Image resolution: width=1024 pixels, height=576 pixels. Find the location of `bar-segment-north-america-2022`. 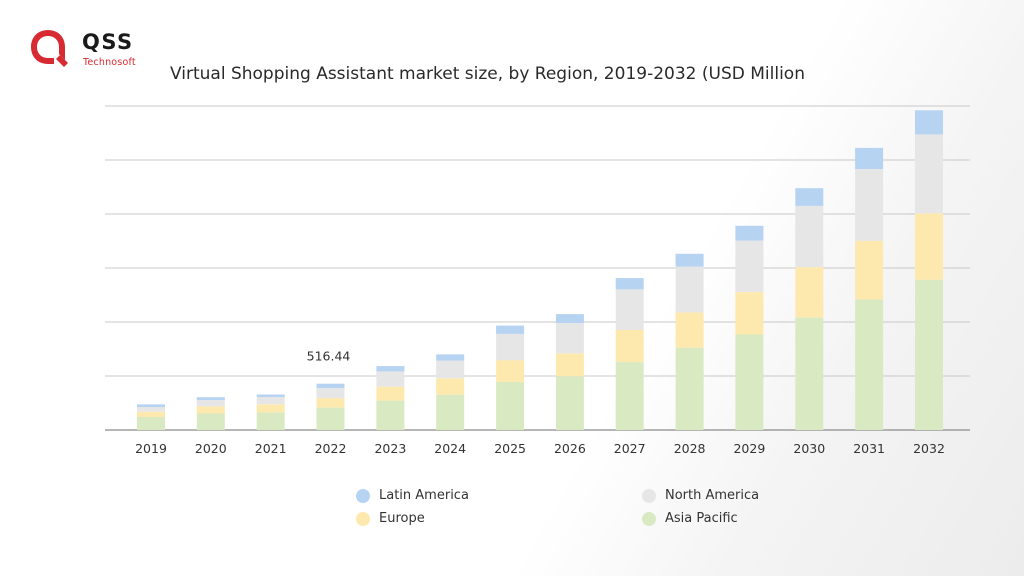

bar-segment-north-america-2022 is located at coordinates (330, 393).